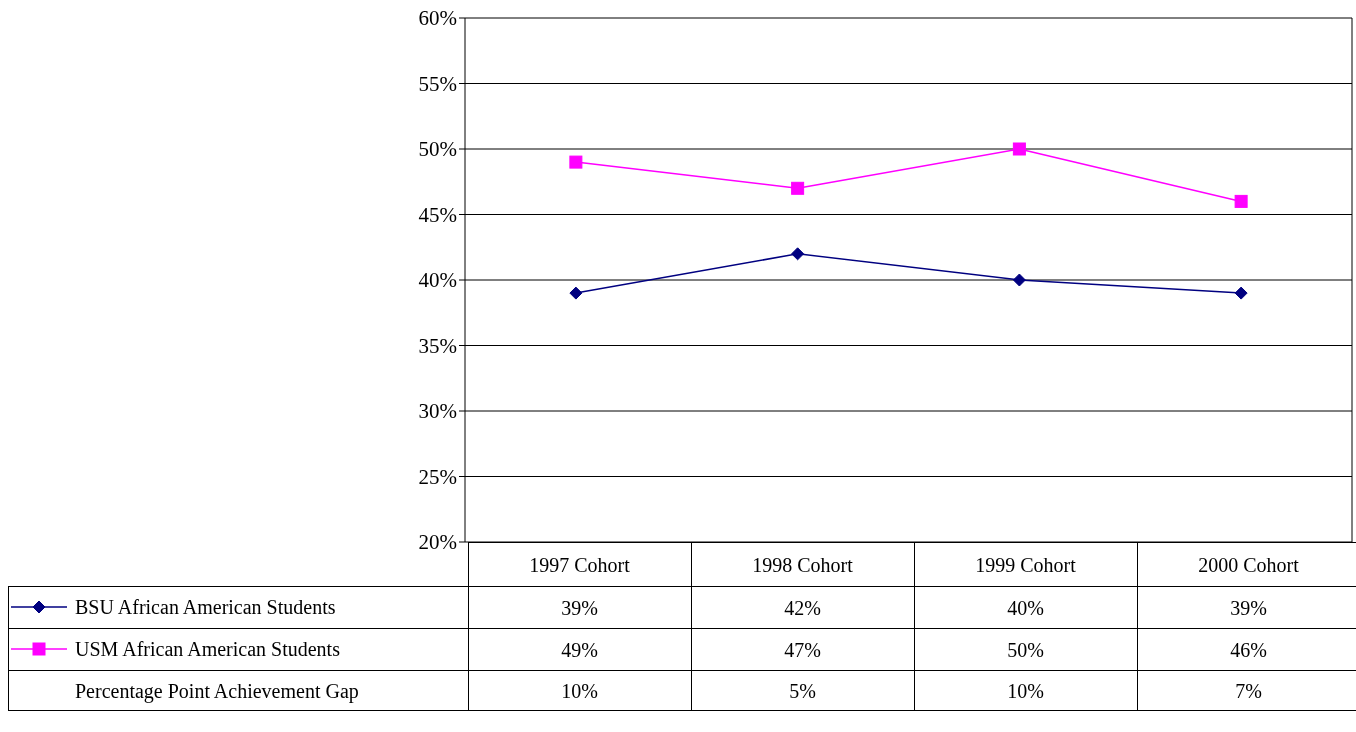  I want to click on y-tick-label: 40%, so click(437, 280).